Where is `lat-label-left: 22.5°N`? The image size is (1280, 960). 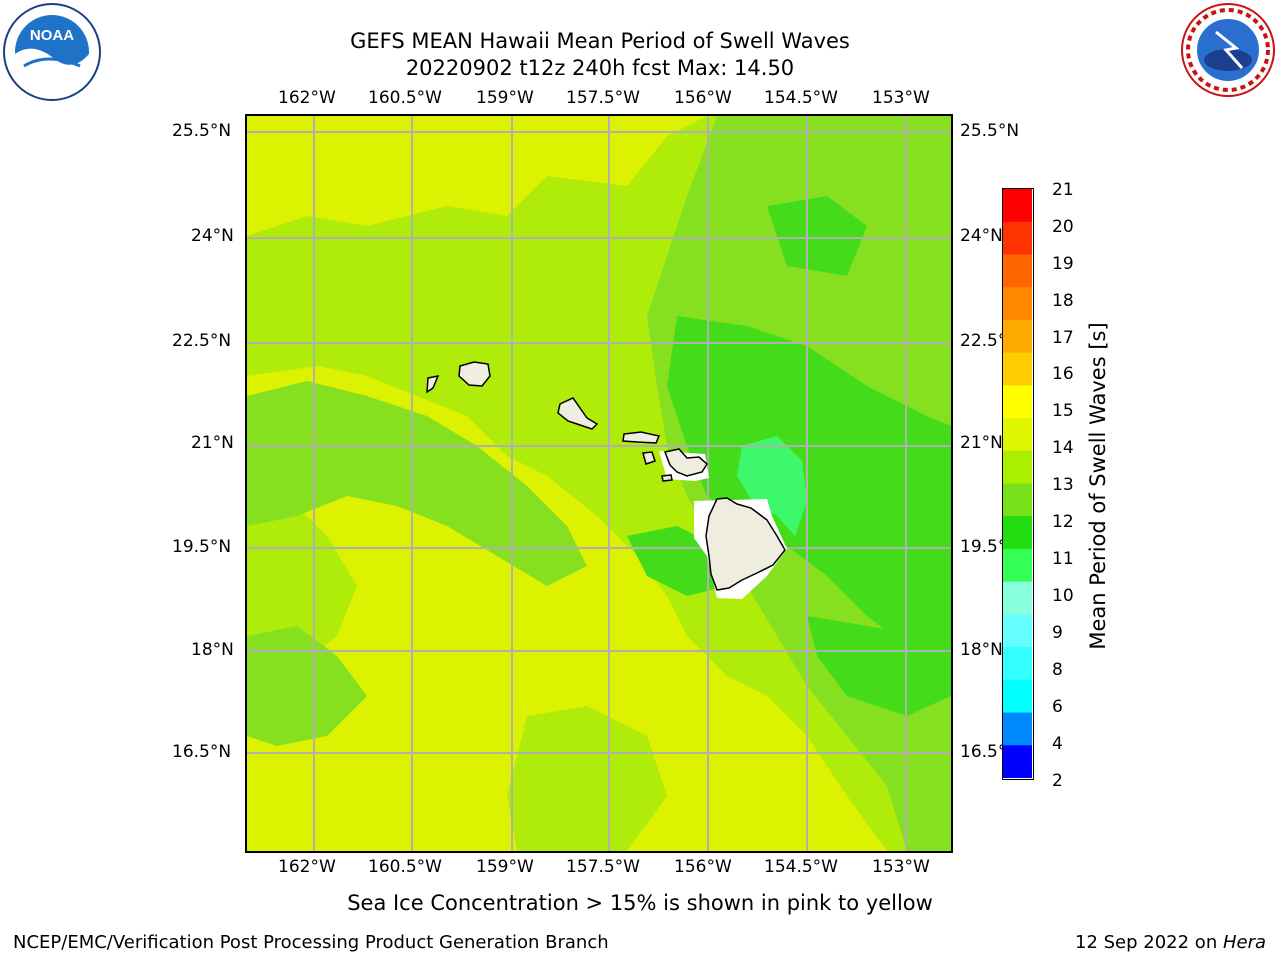 lat-label-left: 22.5°N is located at coordinates (202, 341).